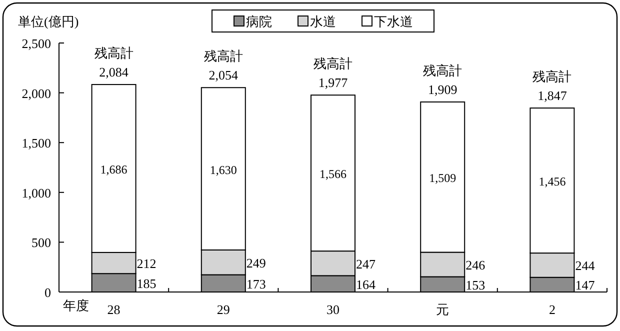 Image resolution: width=620 pixels, height=331 pixels. I want to click on y-tick-label: 0, so click(47, 292).